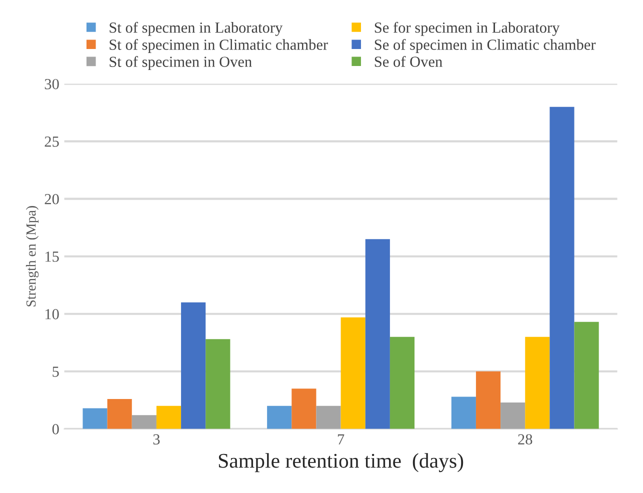 The image size is (643, 493). Describe the element at coordinates (181, 63) in the screenshot. I see `legend-label: St of specimen in Oven` at that location.